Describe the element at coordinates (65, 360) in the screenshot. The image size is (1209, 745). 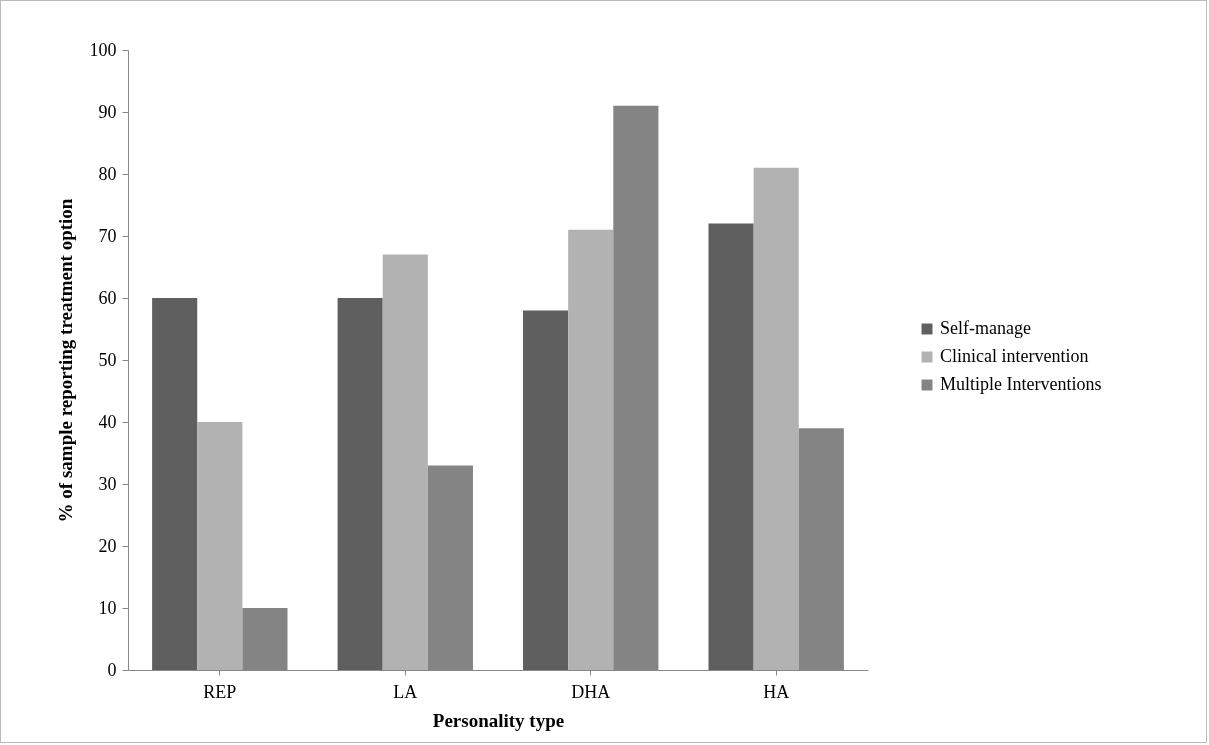
I see `y-axis-title: % of sample reporting treatment option` at that location.